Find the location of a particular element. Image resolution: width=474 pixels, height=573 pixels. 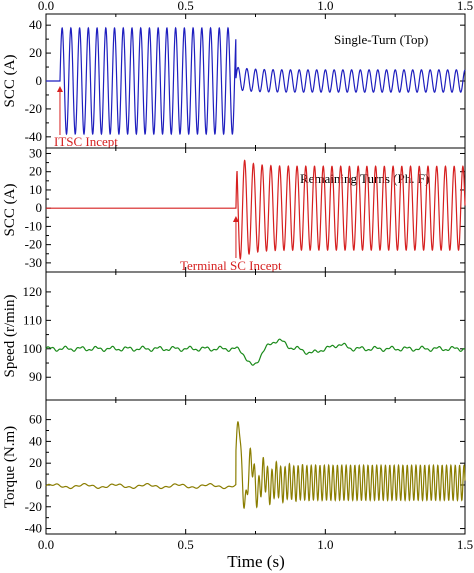

y-tick-label: 90 is located at coordinates (35, 376).